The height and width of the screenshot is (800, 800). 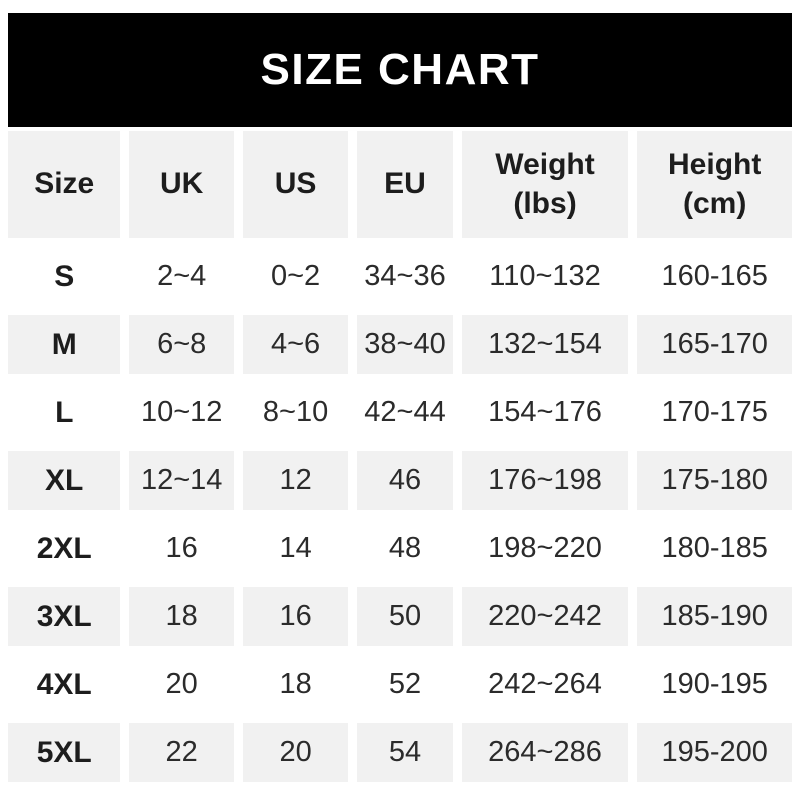 I want to click on cell-eu: 54, so click(x=405, y=752).